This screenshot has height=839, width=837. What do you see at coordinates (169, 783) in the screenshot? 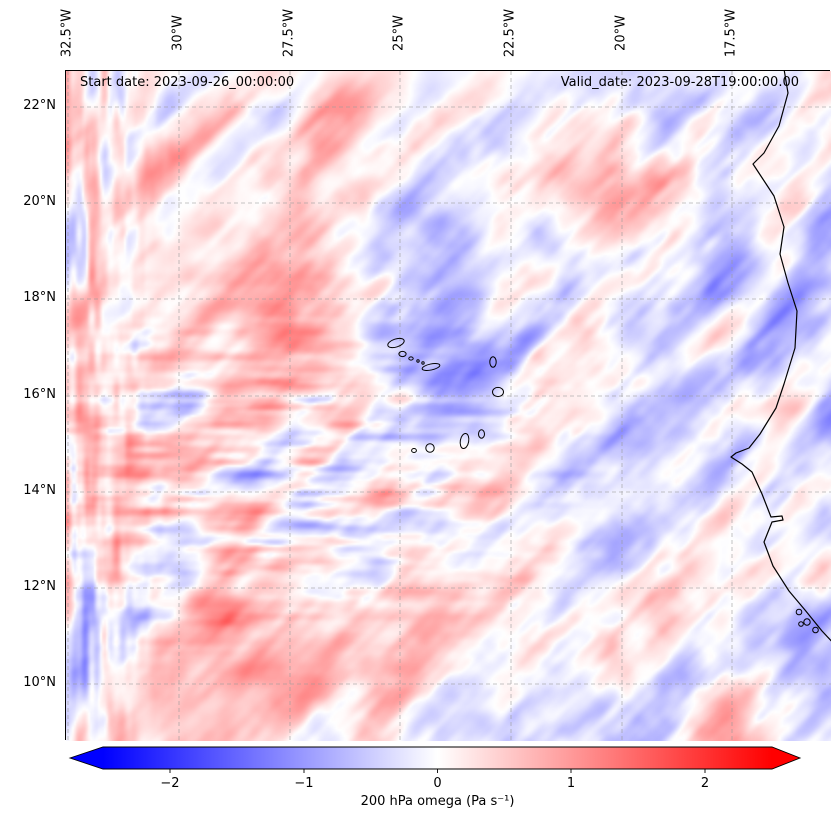
I see `colorbar-tick-label: −2` at bounding box center [169, 783].